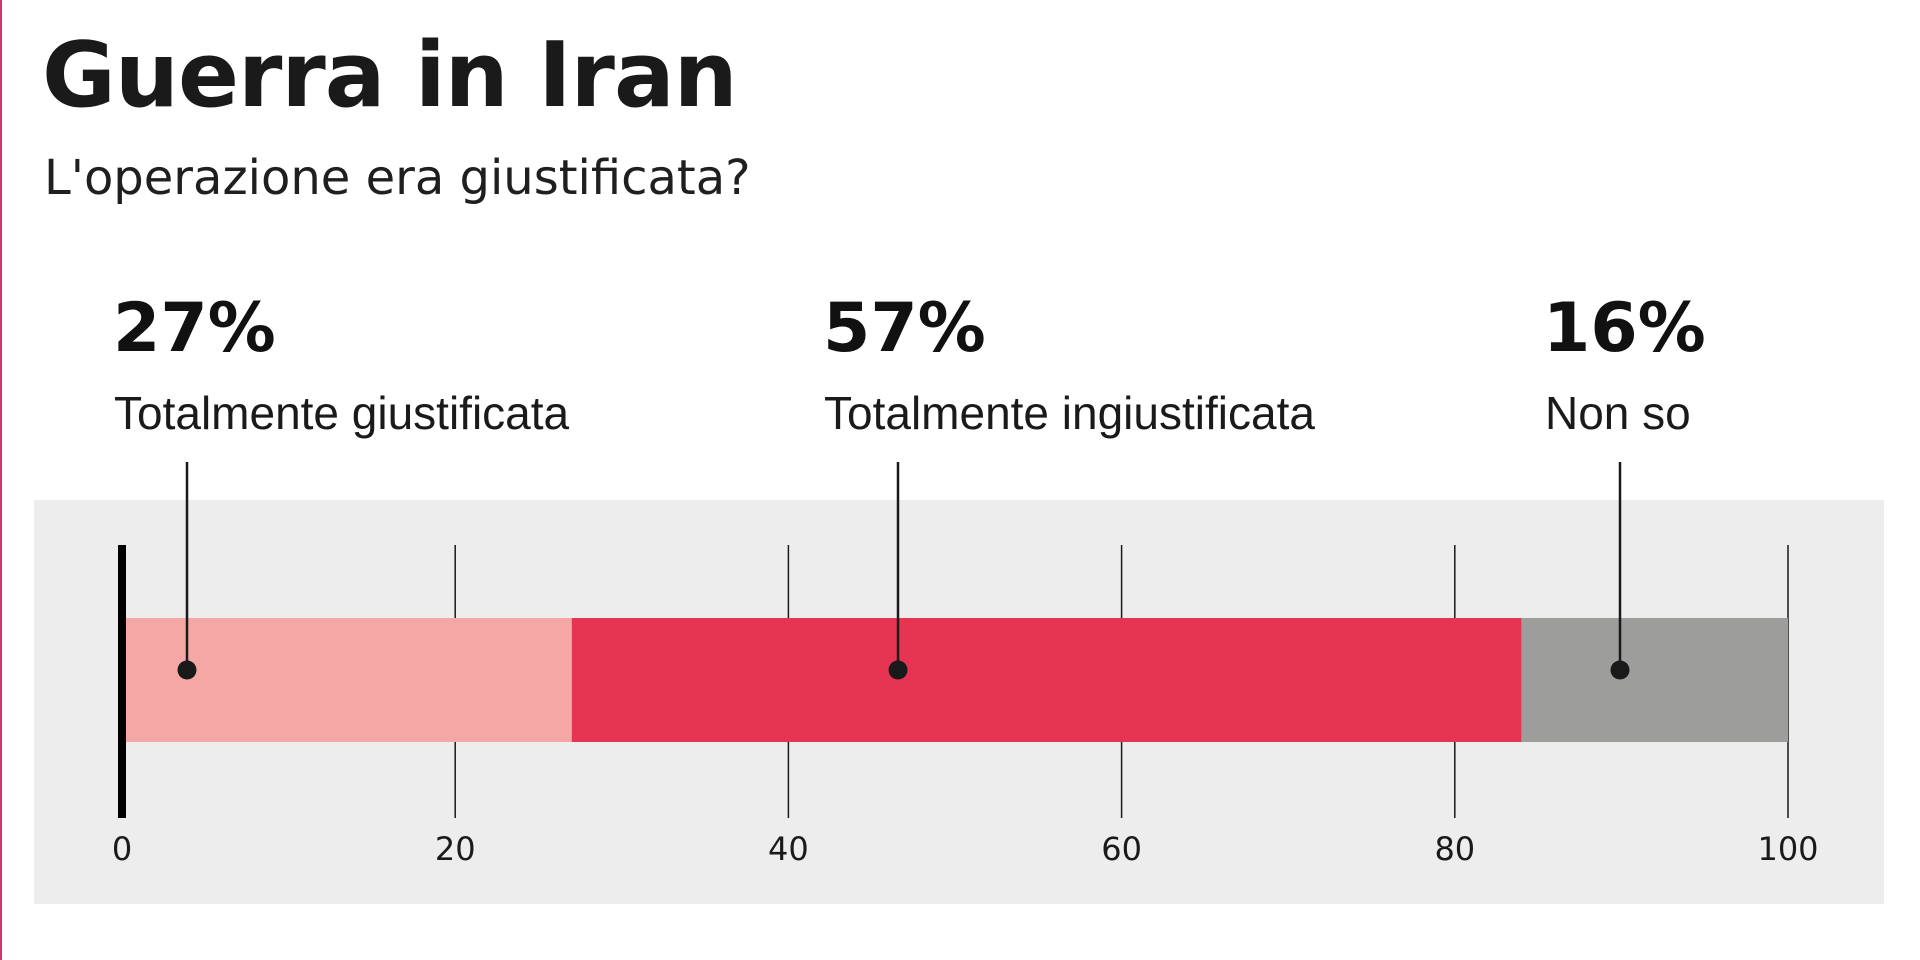 The image size is (1920, 960). Describe the element at coordinates (904, 328) in the screenshot. I see `value-label-2: 57%` at that location.